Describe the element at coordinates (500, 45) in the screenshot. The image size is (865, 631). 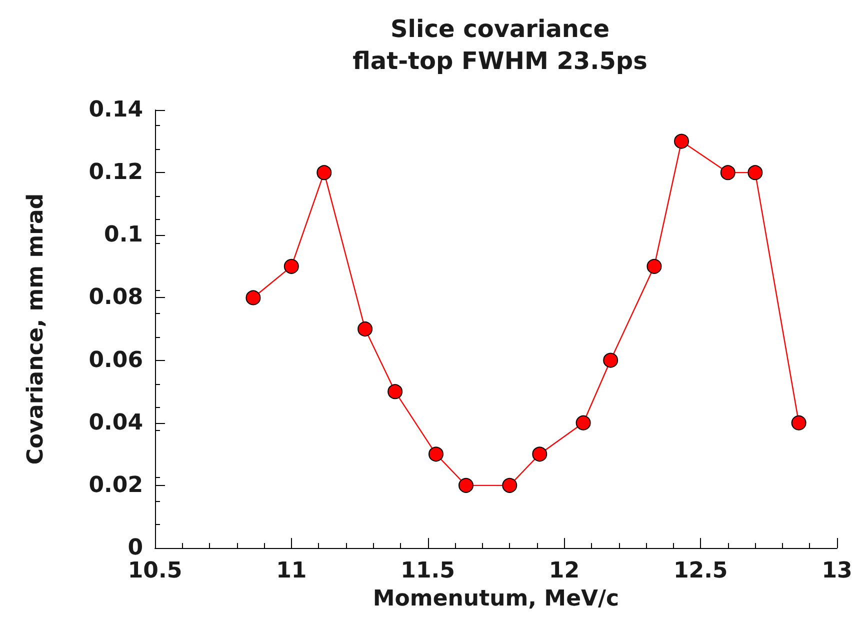
I see `chart-title: Slice covariance flat-top FWHM 23.5ps` at that location.